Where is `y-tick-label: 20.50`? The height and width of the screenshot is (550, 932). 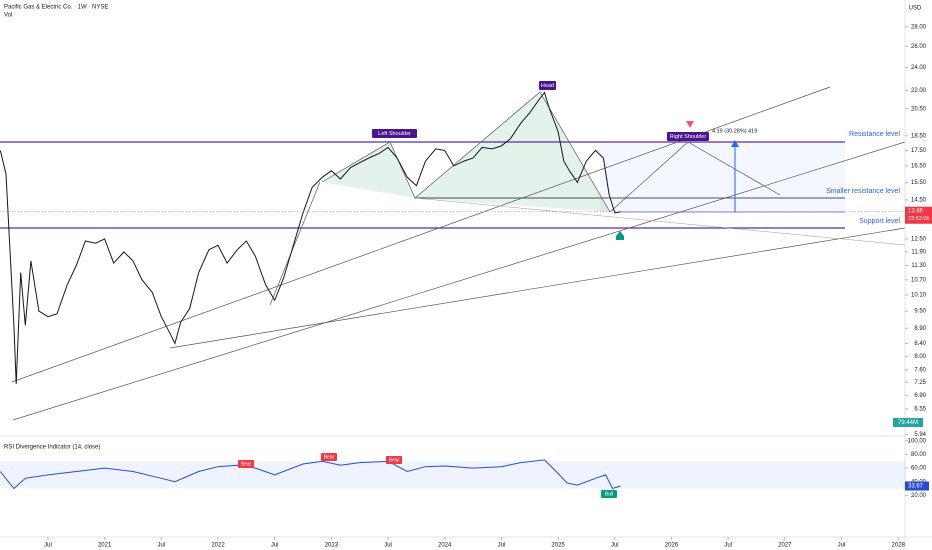 y-tick-label: 20.50 is located at coordinates (919, 109).